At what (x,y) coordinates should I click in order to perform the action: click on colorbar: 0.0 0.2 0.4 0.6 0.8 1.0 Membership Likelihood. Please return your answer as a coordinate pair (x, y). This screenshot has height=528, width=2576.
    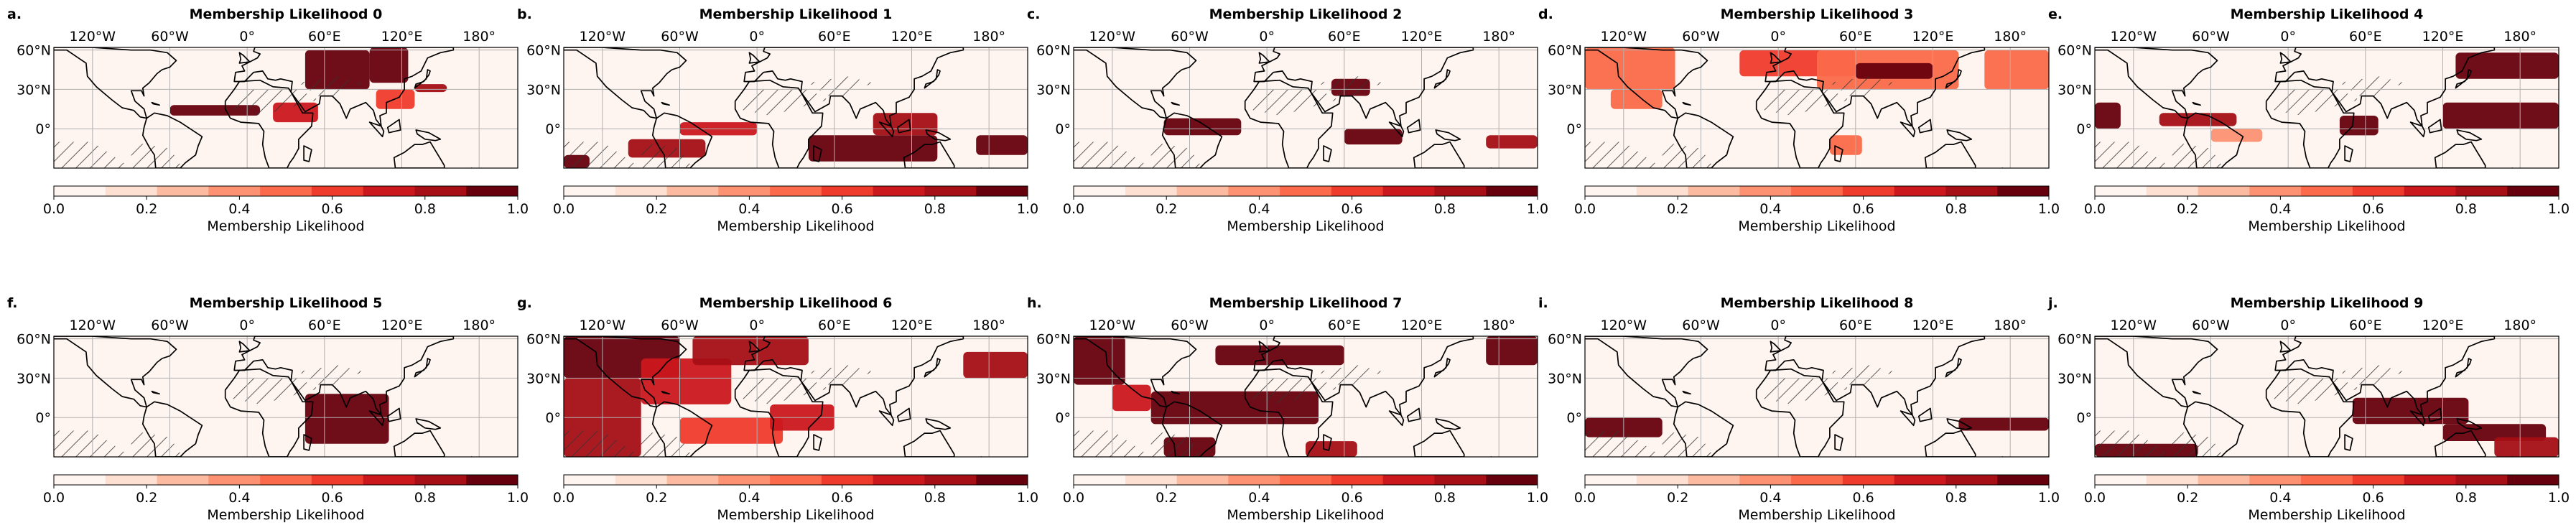
    Looking at the image, I should click on (1817, 498).